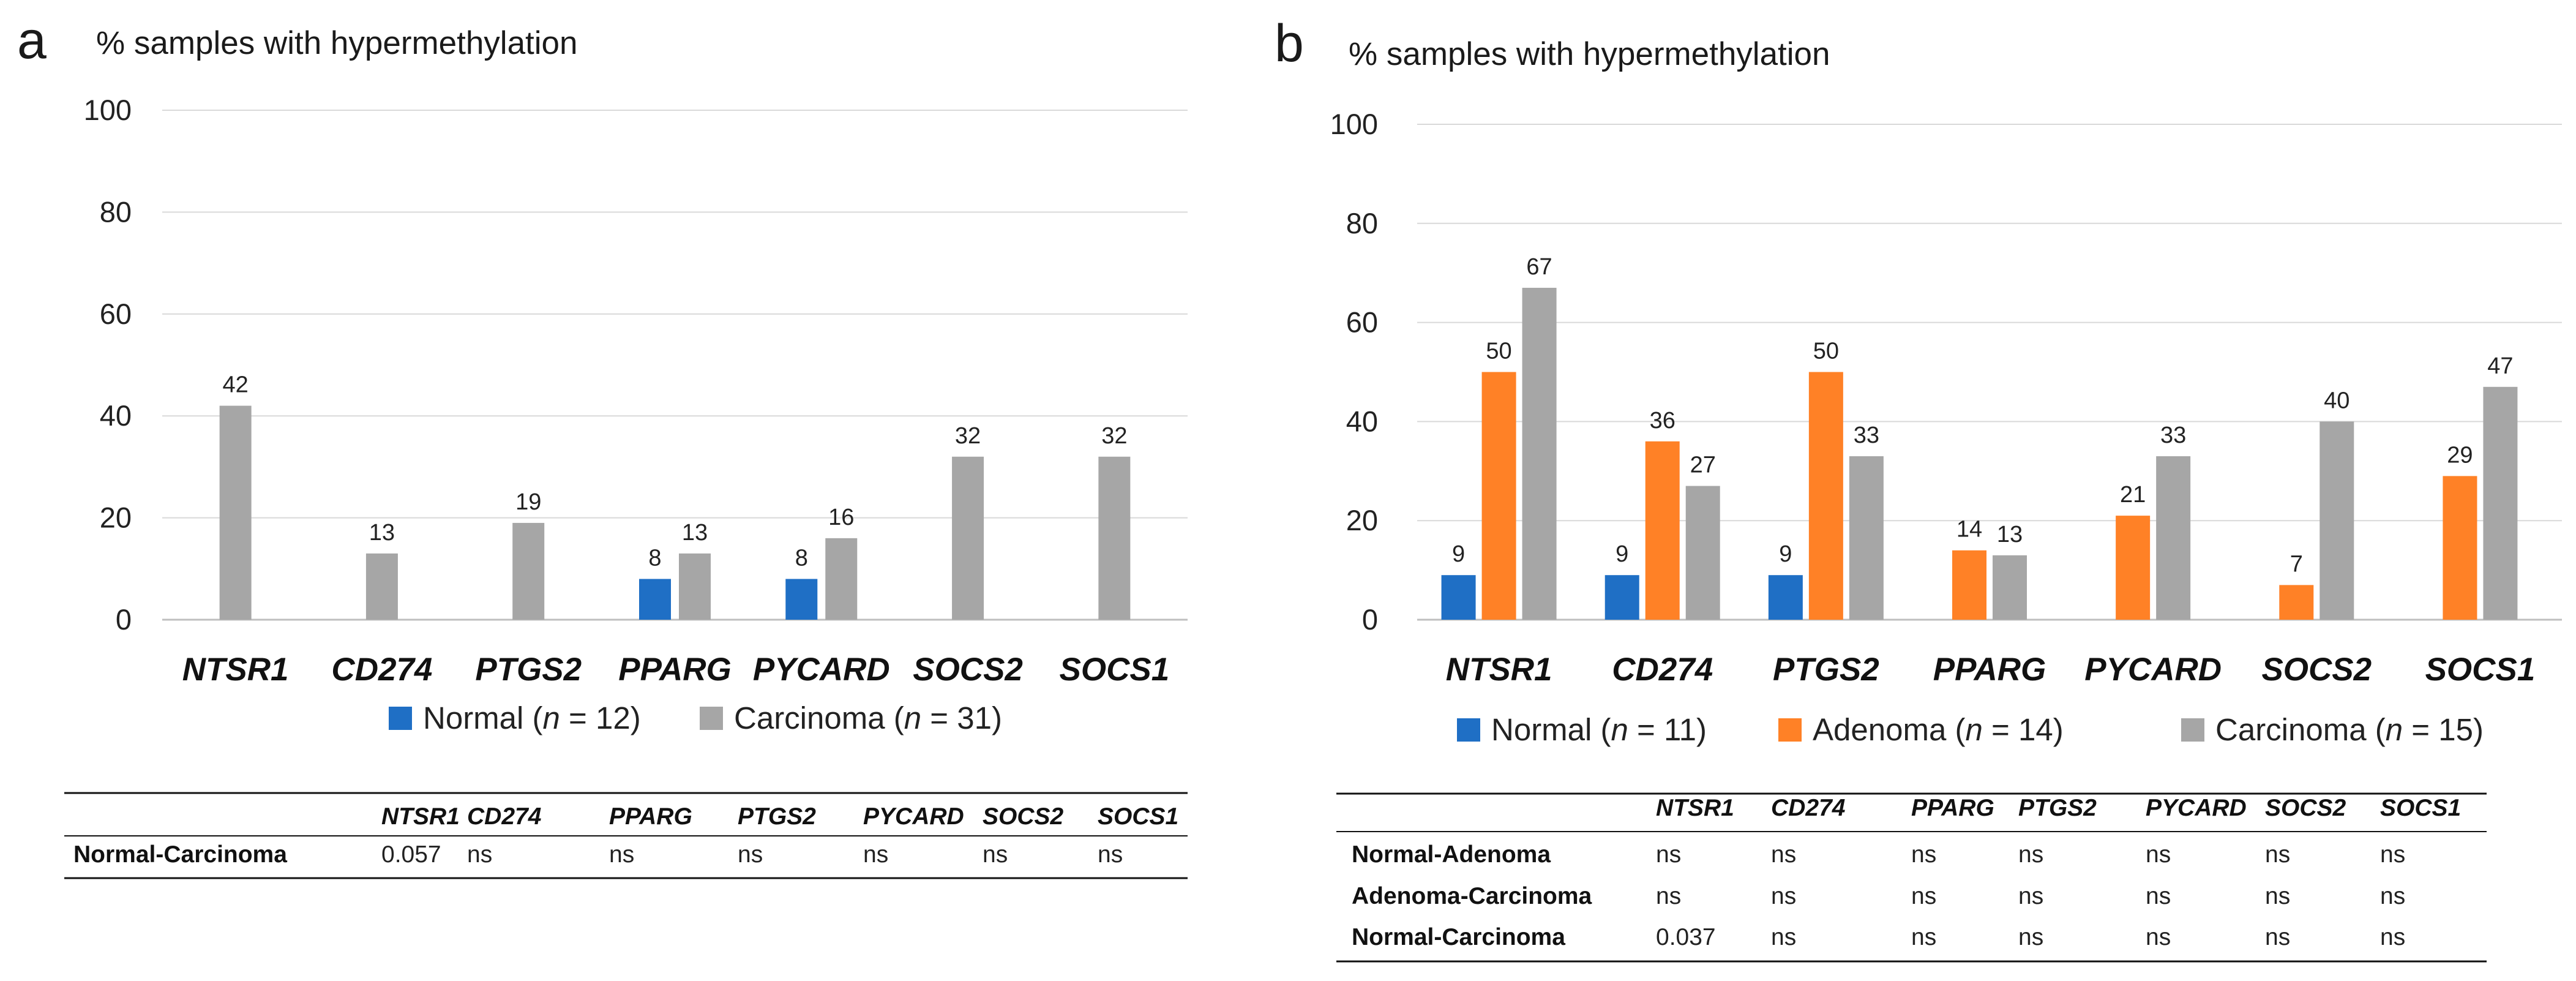 The image size is (2576, 981). What do you see at coordinates (868, 718) in the screenshot?
I see `legend-label-carcinoma: Carcinoma (n = 31)` at bounding box center [868, 718].